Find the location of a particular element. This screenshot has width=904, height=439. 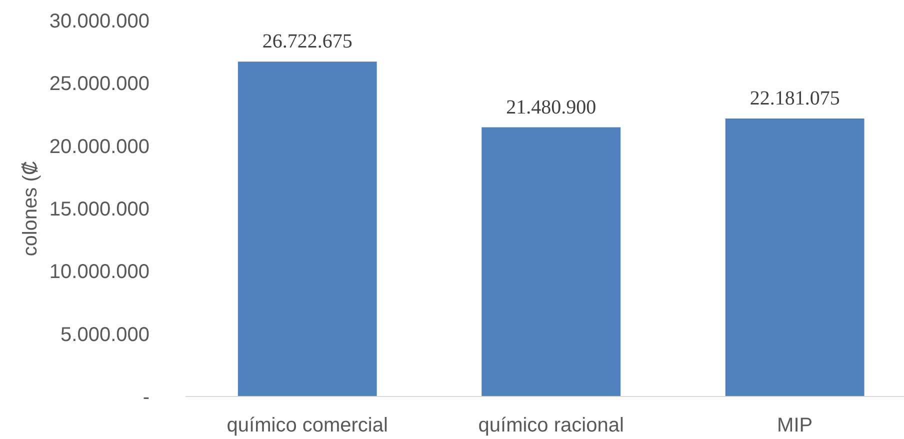

data-label: 26.722.675 is located at coordinates (307, 41).